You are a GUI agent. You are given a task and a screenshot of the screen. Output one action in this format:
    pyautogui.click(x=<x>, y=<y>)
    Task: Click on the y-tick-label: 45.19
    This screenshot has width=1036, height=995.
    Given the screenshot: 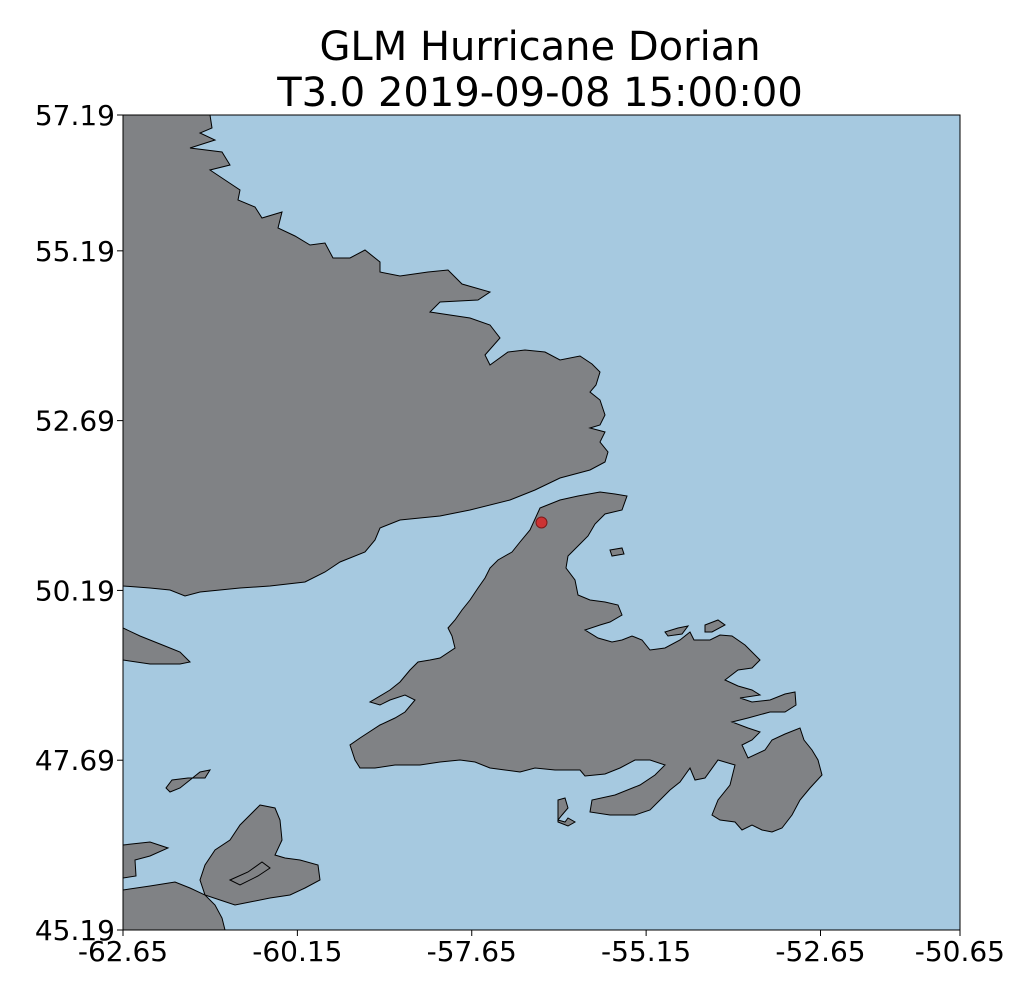 What is the action you would take?
    pyautogui.click(x=75, y=930)
    